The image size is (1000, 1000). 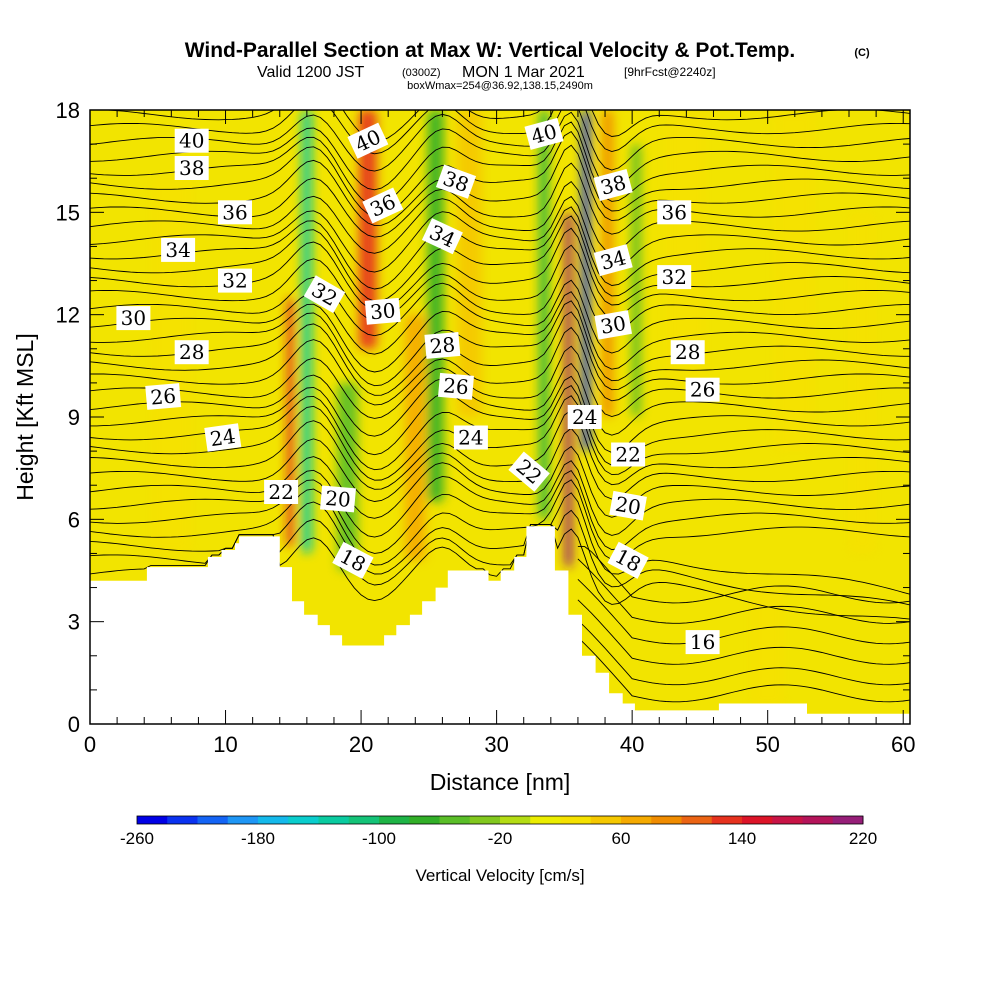 I want to click on contour-label-text: 40, so click(x=191, y=141).